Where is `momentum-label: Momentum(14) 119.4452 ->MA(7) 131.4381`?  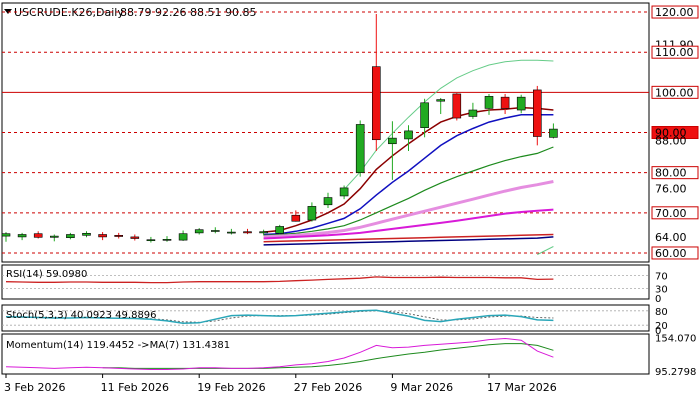
momentum-label: Momentum(14) 119.4452 ->MA(7) 131.4381 is located at coordinates (118, 345).